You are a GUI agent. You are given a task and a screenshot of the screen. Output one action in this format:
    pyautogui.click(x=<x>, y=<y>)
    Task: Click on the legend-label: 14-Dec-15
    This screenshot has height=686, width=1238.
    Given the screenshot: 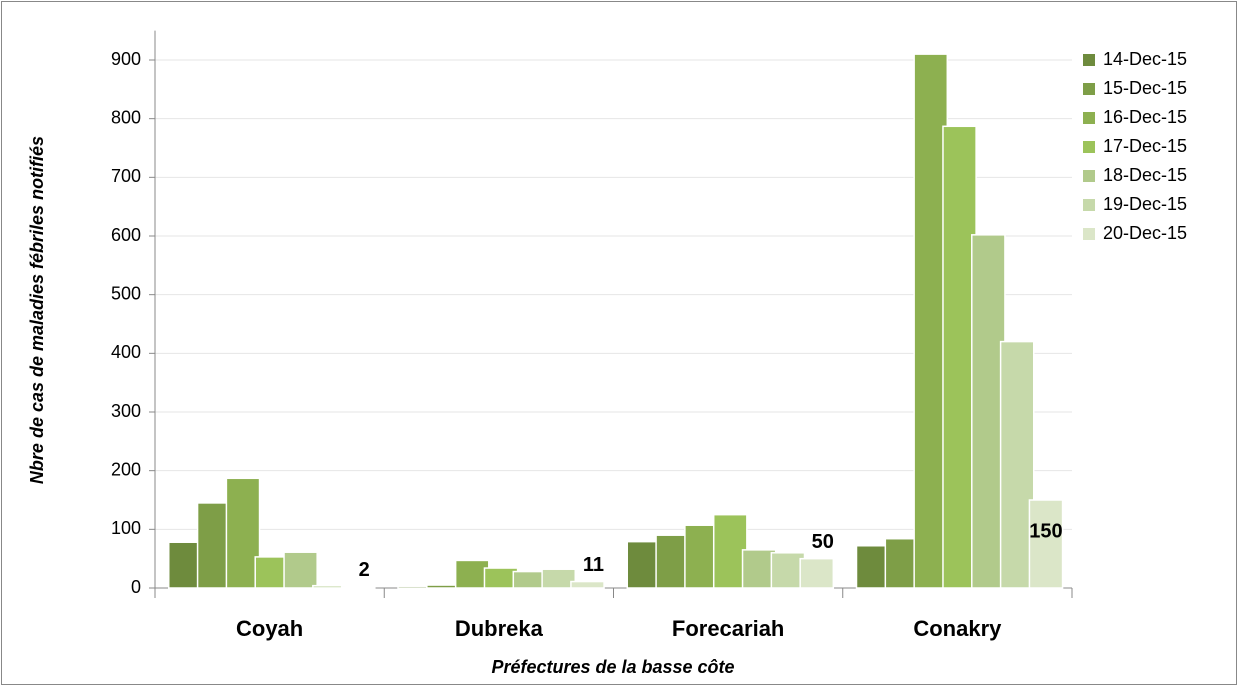 What is the action you would take?
    pyautogui.click(x=1145, y=59)
    